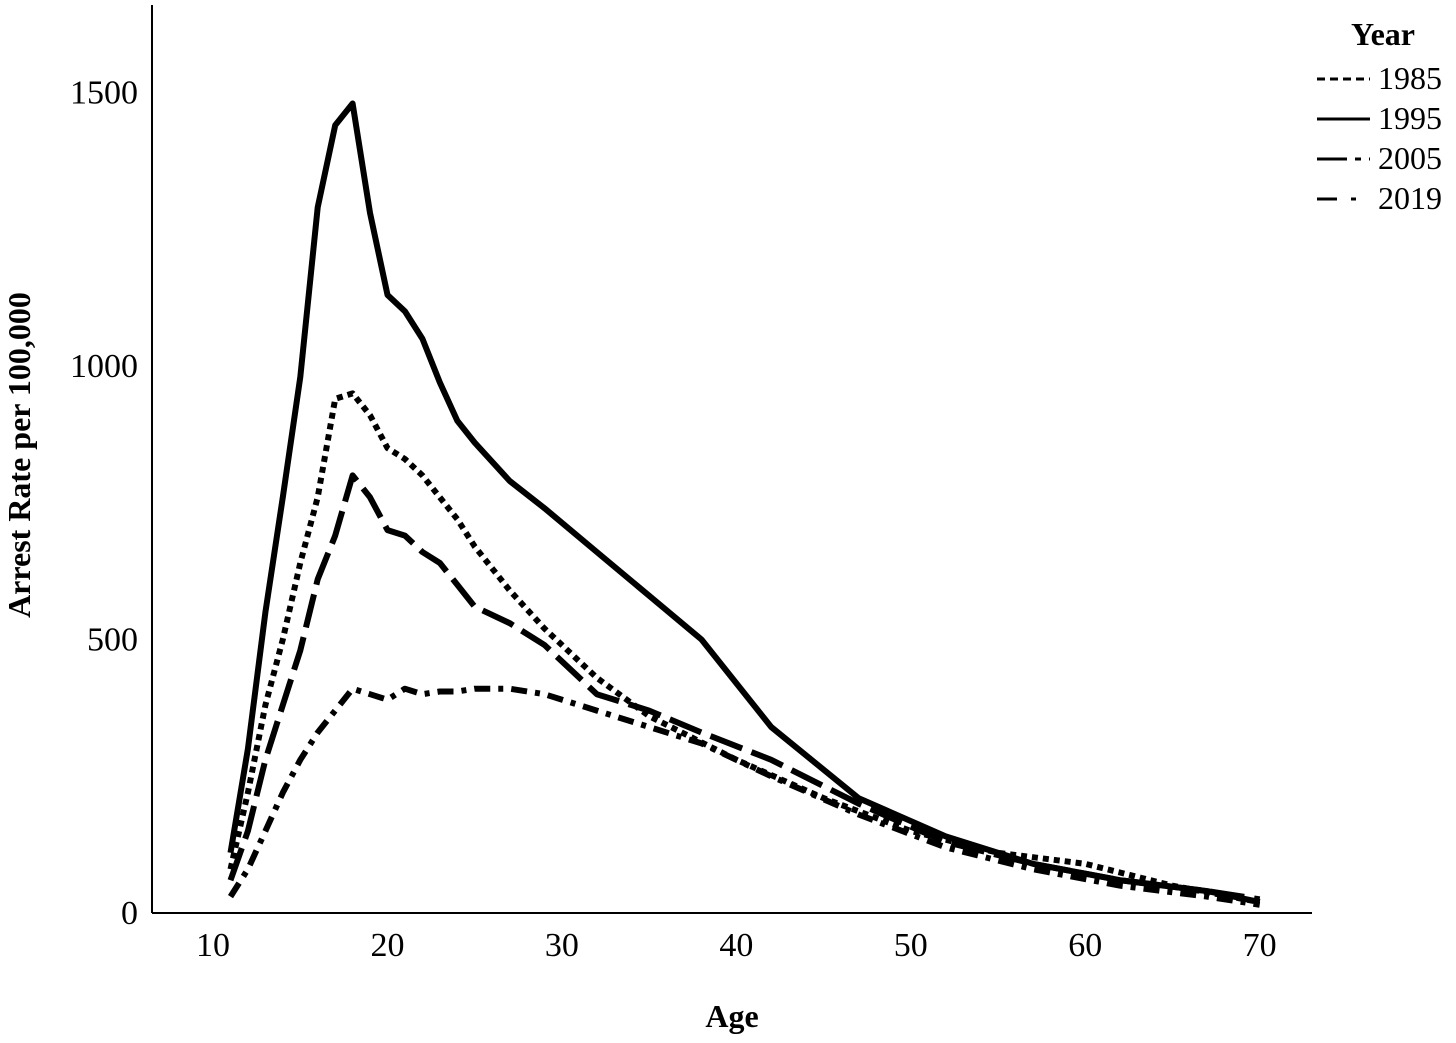 Image resolution: width=1456 pixels, height=1043 pixels. I want to click on legend-label: 2019, so click(1410, 198).